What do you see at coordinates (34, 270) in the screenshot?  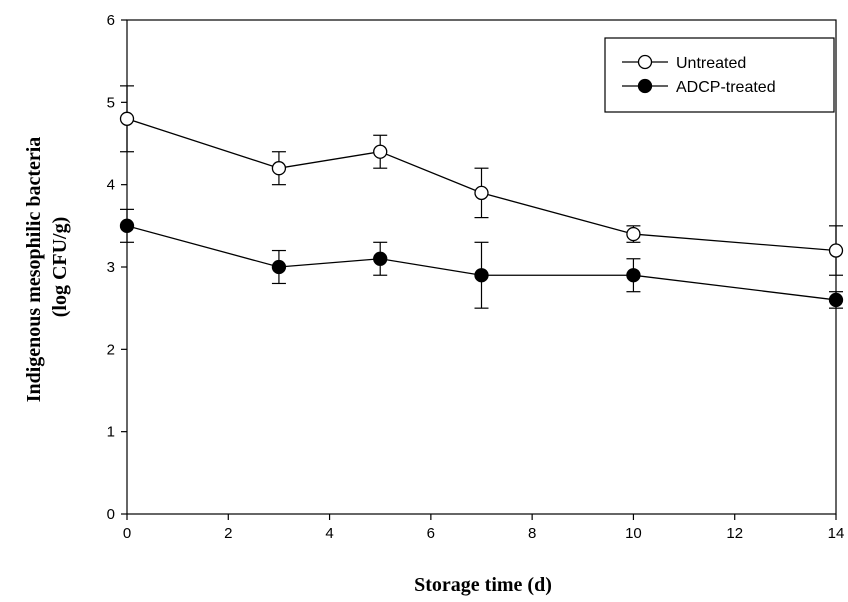 I see `y-axis-title-line-1: Indigenous mesophilic bacteria` at bounding box center [34, 270].